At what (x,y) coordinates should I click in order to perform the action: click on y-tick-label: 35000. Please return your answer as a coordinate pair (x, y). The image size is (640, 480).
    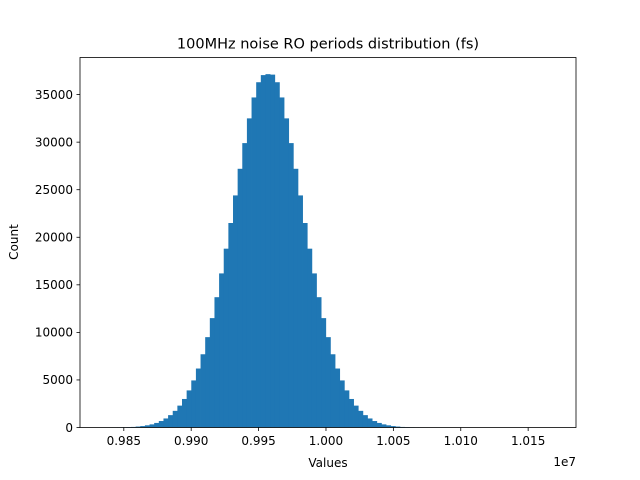
    Looking at the image, I should click on (54, 95).